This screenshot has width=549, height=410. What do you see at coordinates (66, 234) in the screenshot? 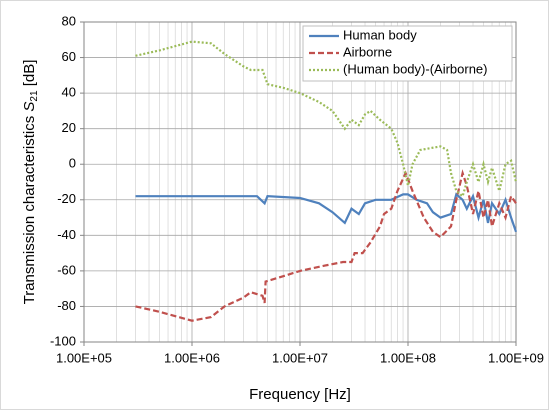
I see `y-tick-label: -40` at bounding box center [66, 234].